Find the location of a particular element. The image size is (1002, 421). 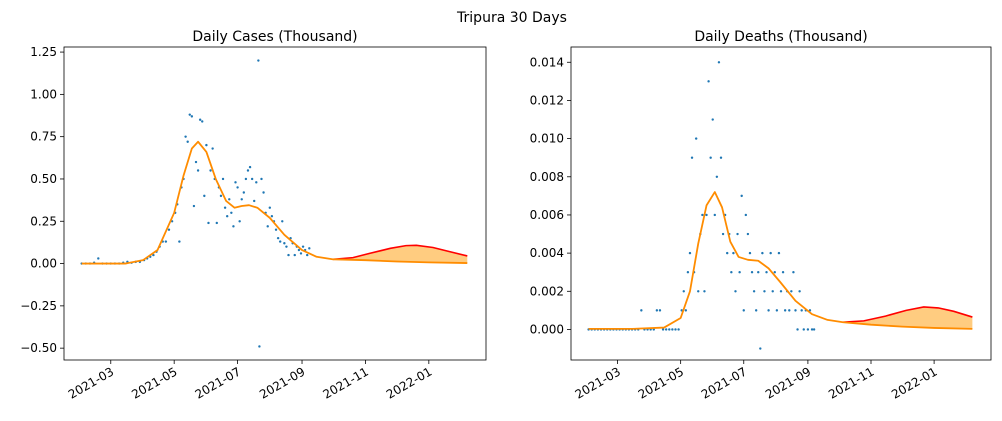

y-tick-label: 0.50 is located at coordinates (43, 179).